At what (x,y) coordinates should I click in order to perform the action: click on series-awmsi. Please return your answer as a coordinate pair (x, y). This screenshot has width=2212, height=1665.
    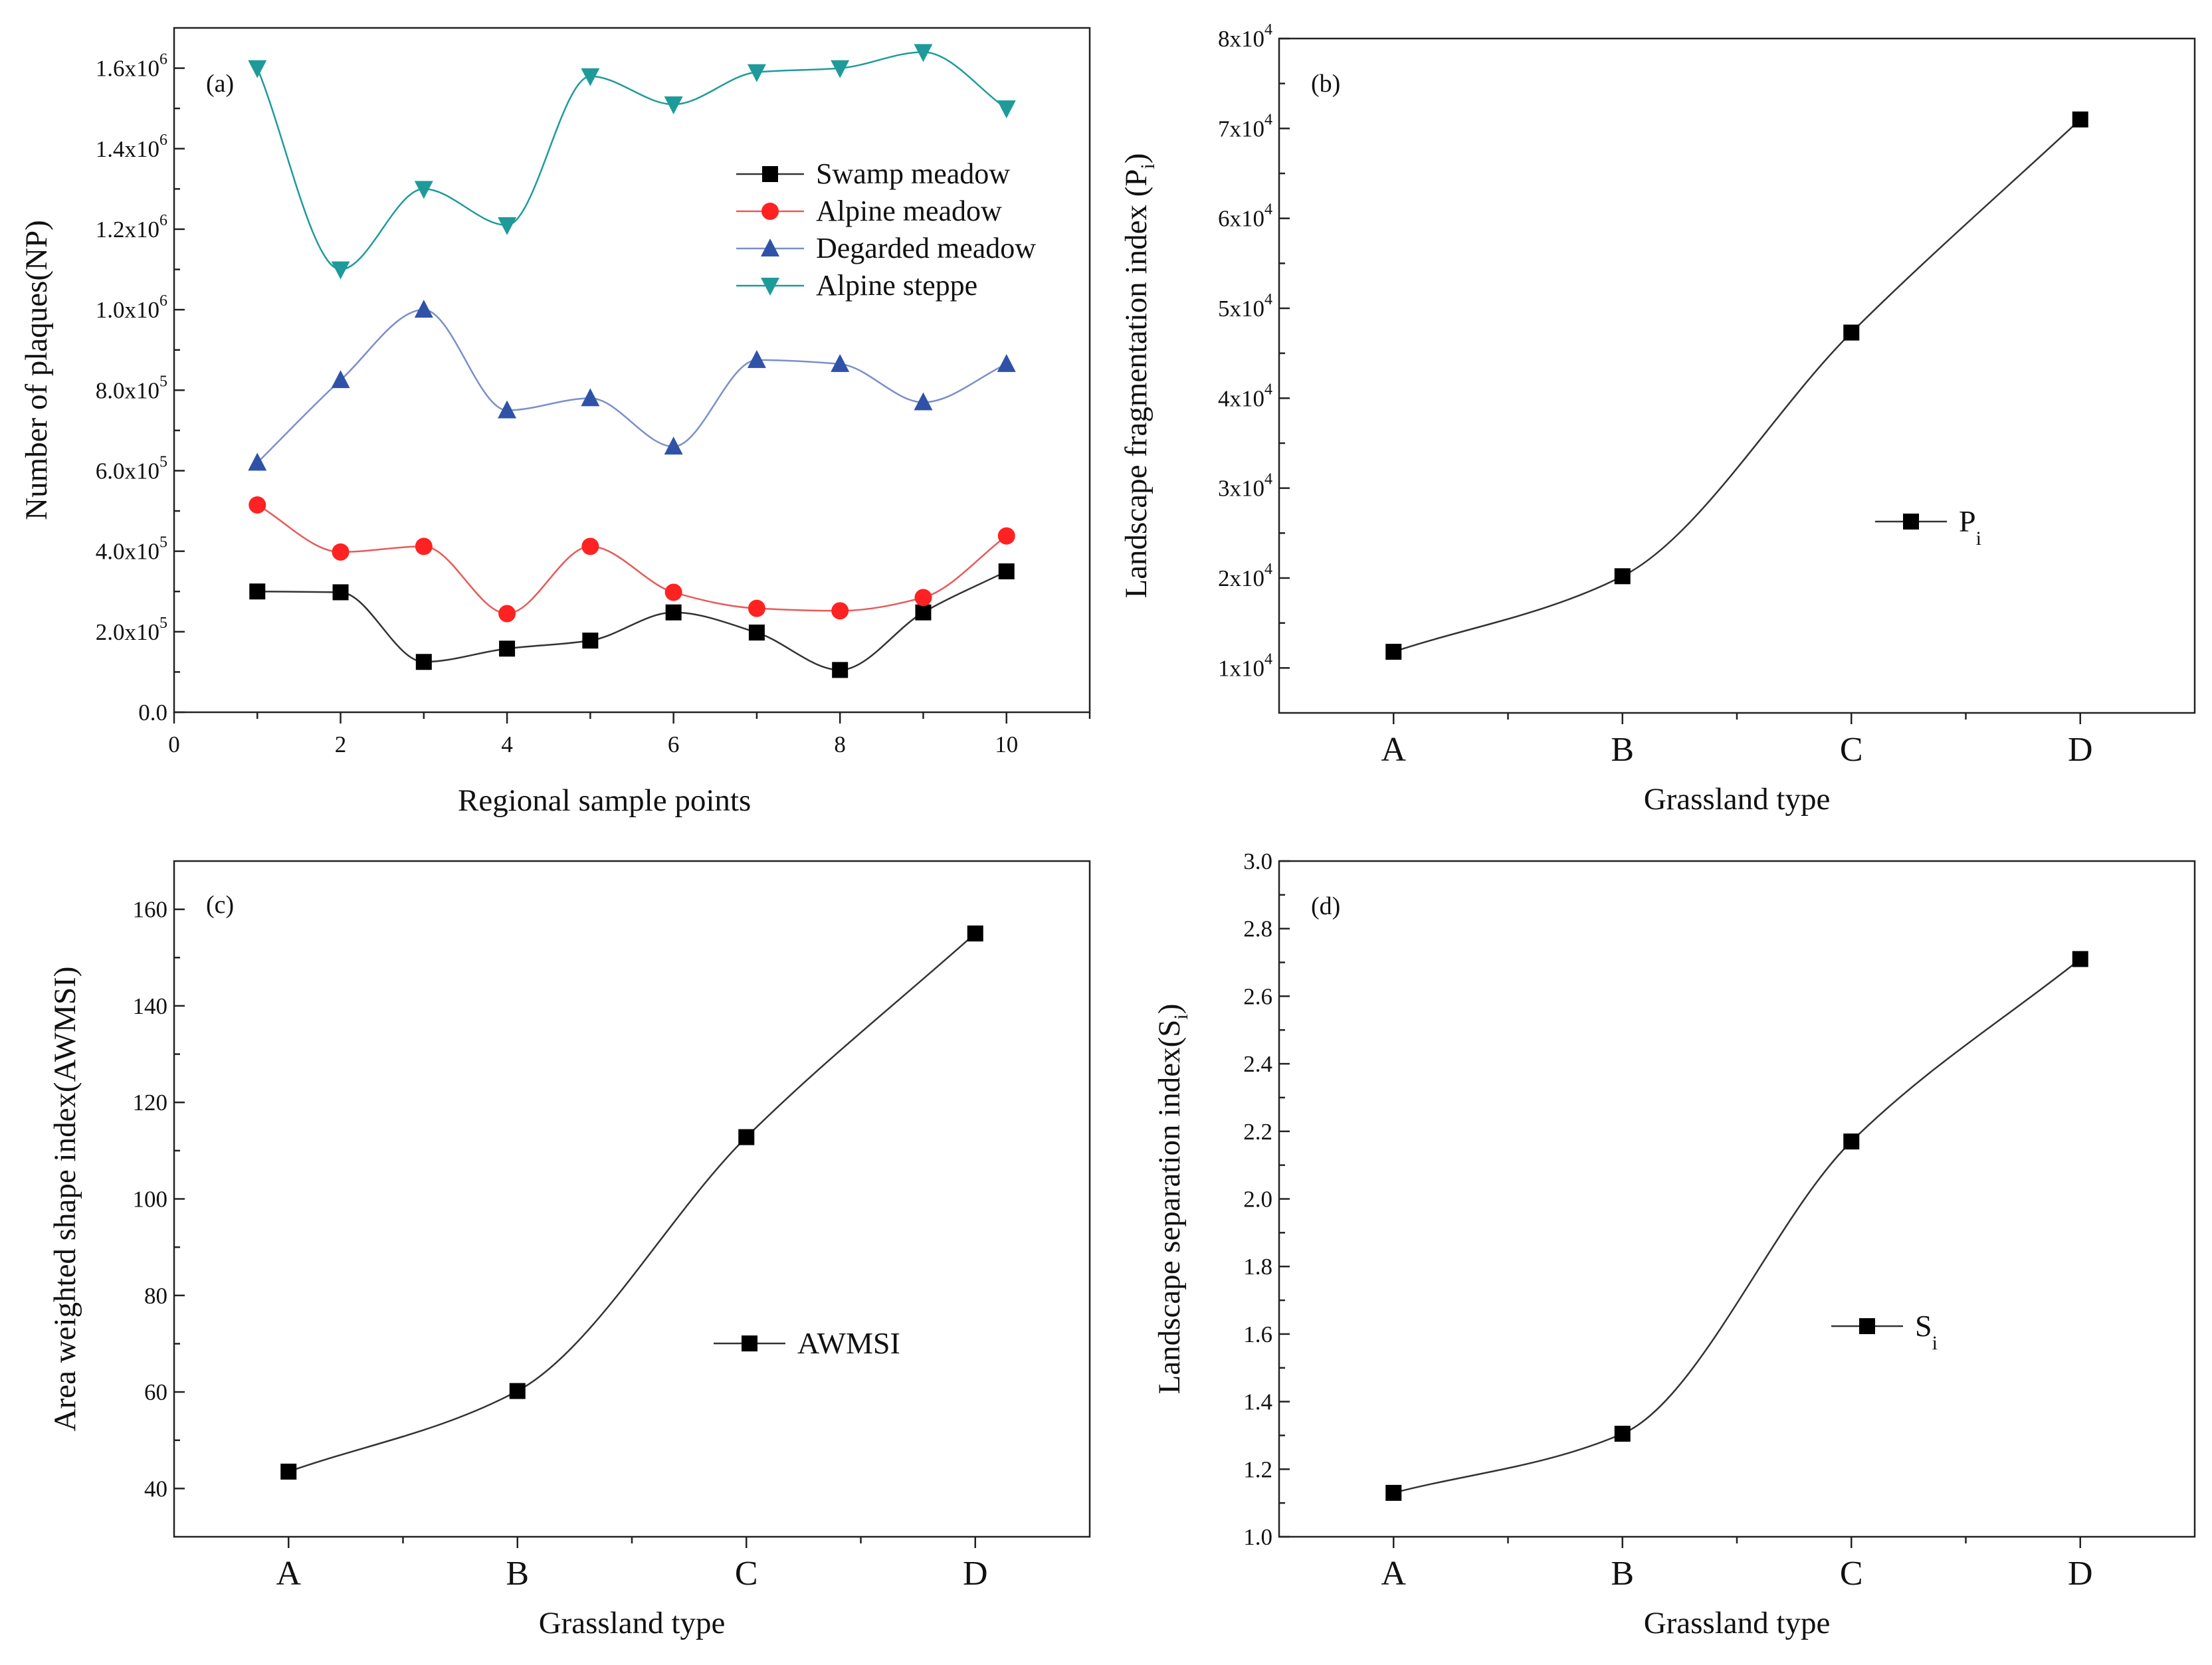
    Looking at the image, I should click on (632, 1202).